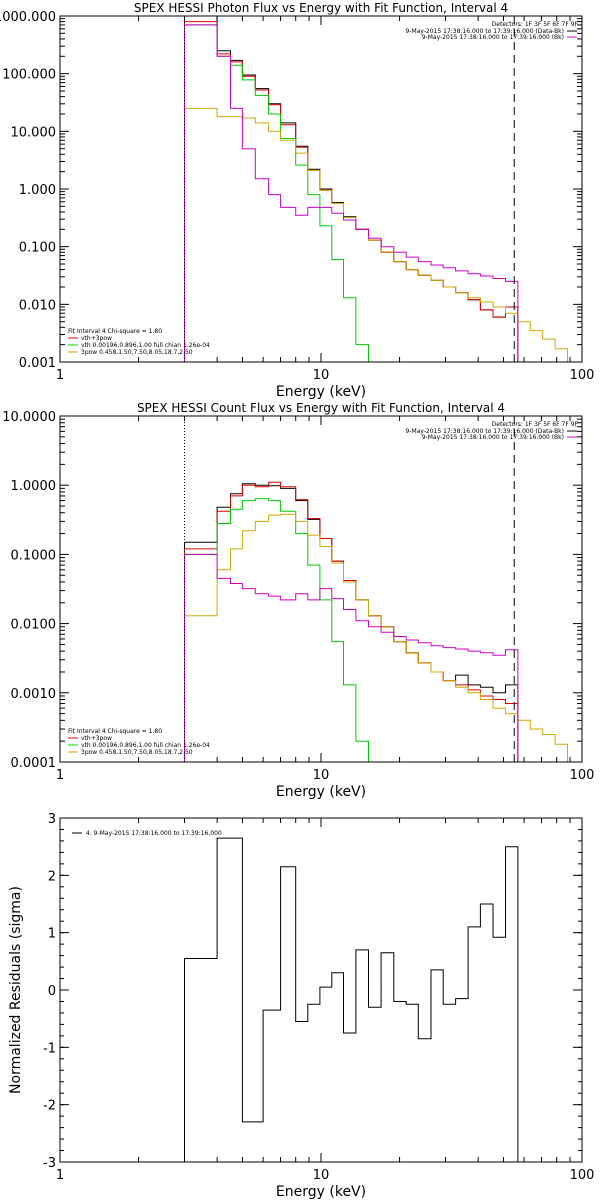  What do you see at coordinates (37, 363) in the screenshot?
I see `y-tick-label: 0.001` at bounding box center [37, 363].